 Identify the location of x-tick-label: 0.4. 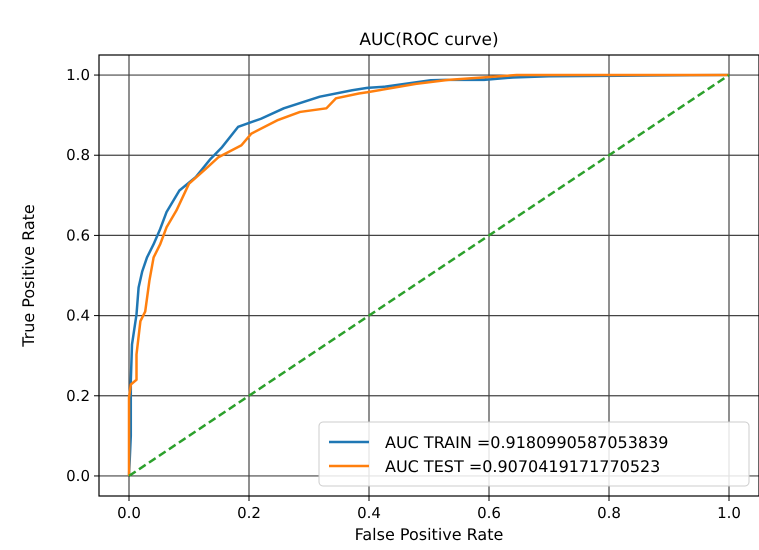
(369, 513).